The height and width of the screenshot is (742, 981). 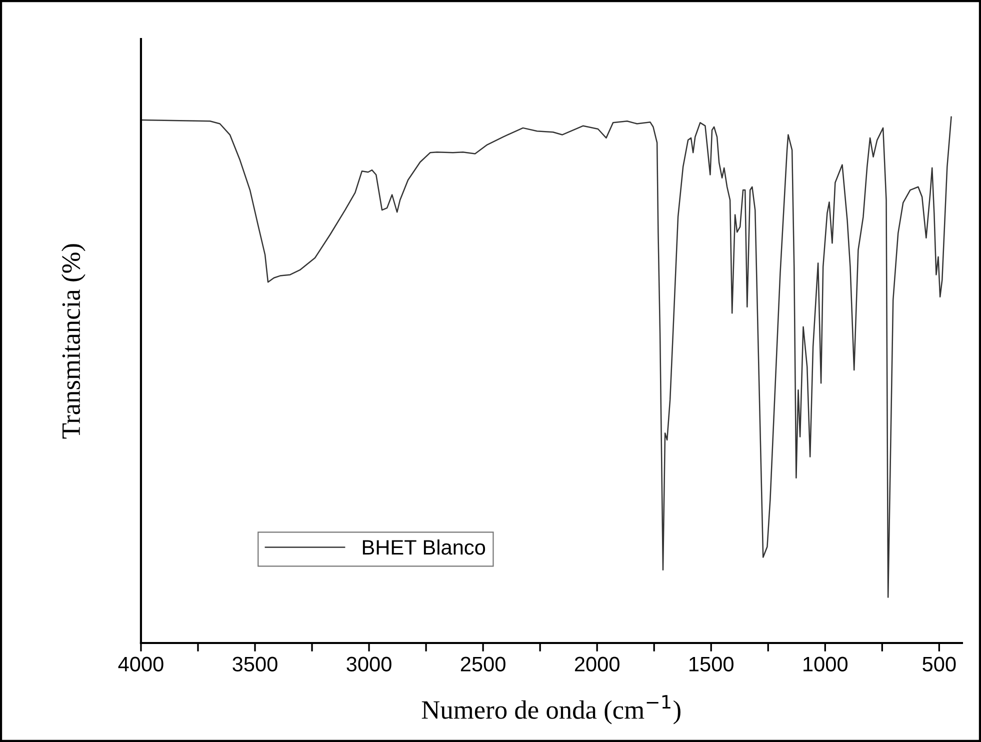 I want to click on x-tick-label: 4000, so click(x=141, y=664).